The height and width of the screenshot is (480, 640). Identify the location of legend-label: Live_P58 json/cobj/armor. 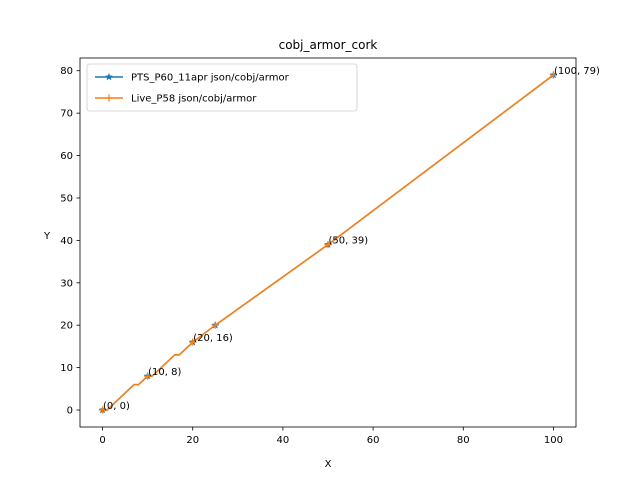
(194, 99).